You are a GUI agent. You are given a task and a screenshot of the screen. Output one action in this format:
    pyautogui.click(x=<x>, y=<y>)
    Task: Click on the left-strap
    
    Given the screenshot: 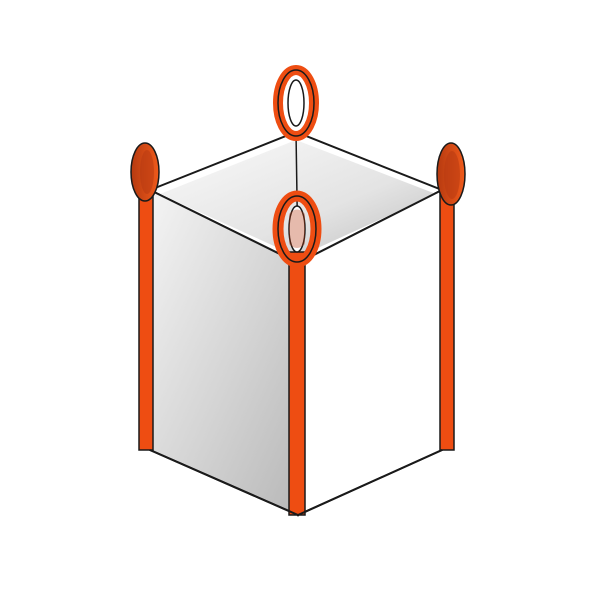 What is the action you would take?
    pyautogui.click(x=146, y=320)
    